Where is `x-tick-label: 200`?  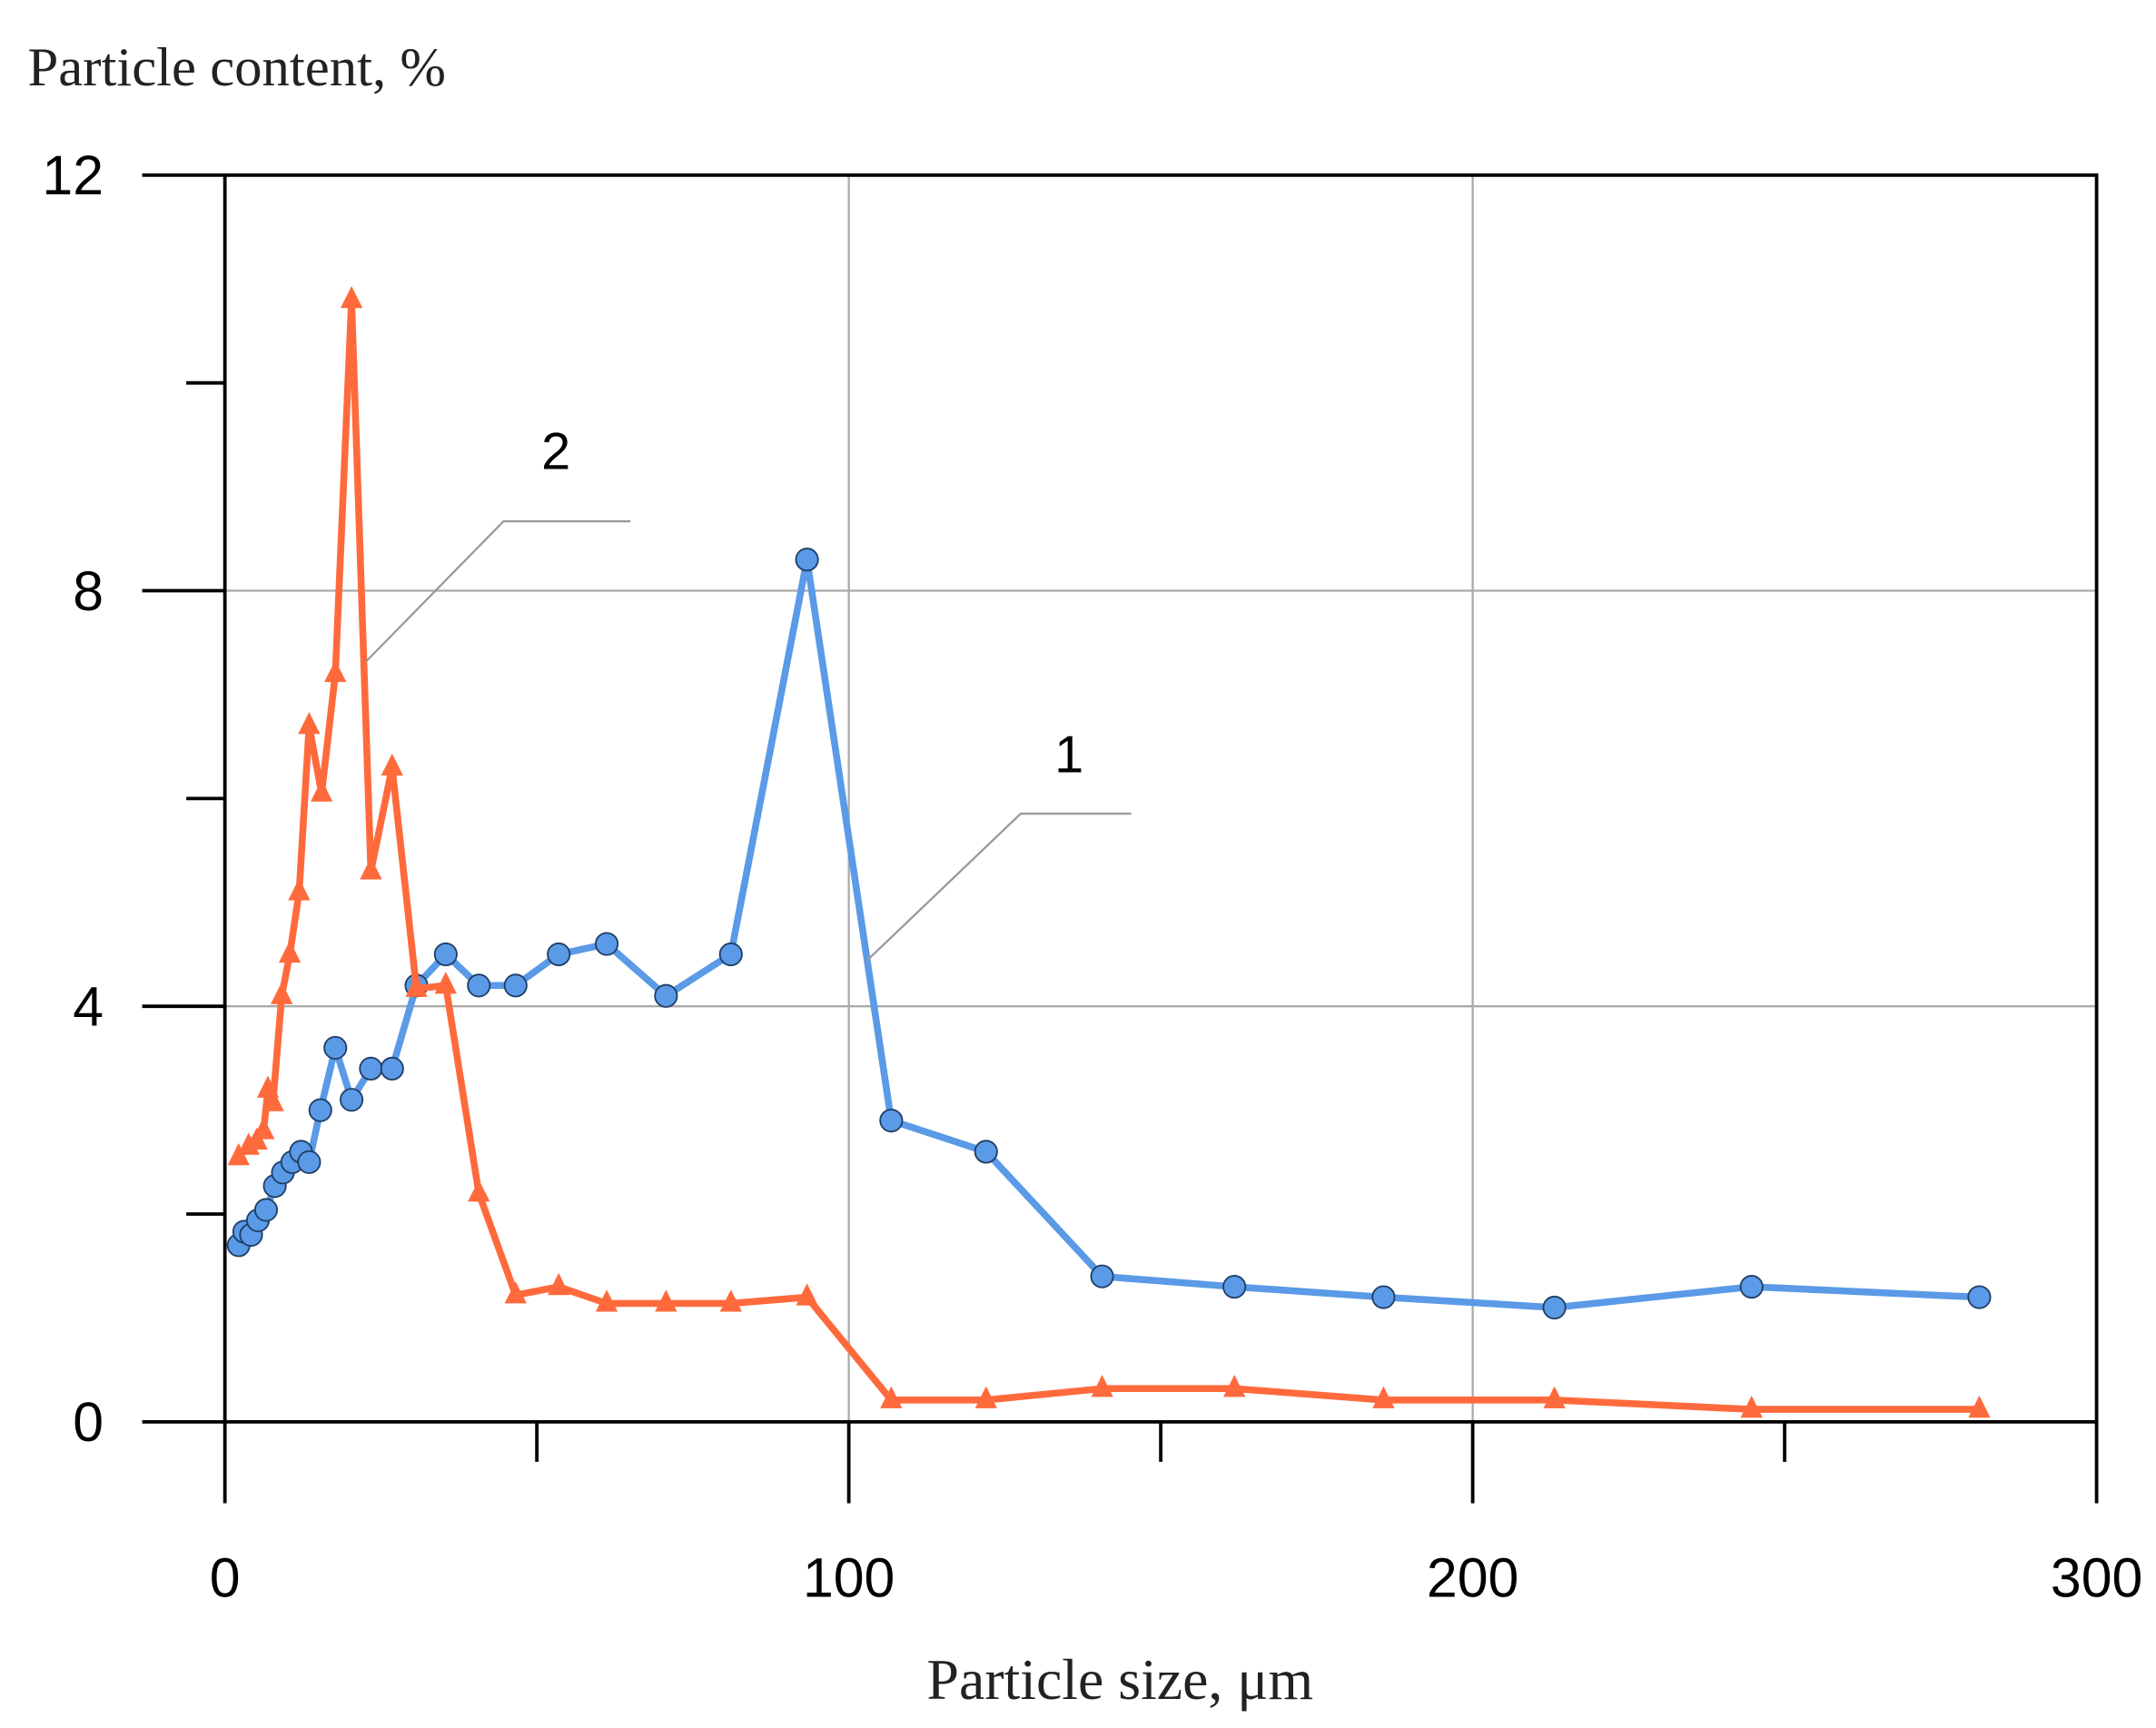 x-tick-label: 200 is located at coordinates (1472, 1578).